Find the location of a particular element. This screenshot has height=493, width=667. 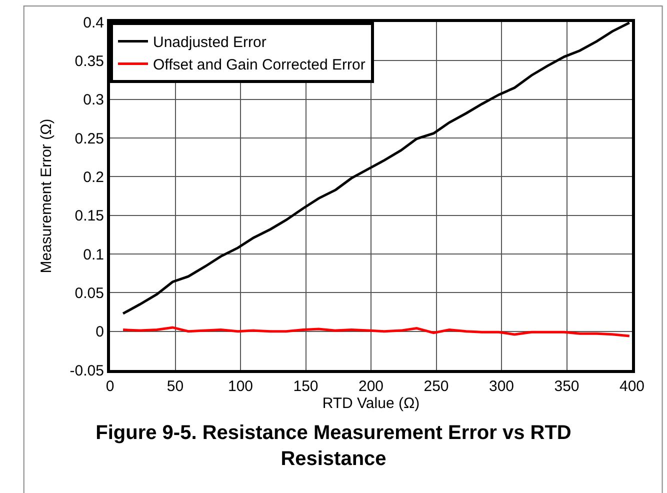

y-tick-label: 0.3 is located at coordinates (93, 100).